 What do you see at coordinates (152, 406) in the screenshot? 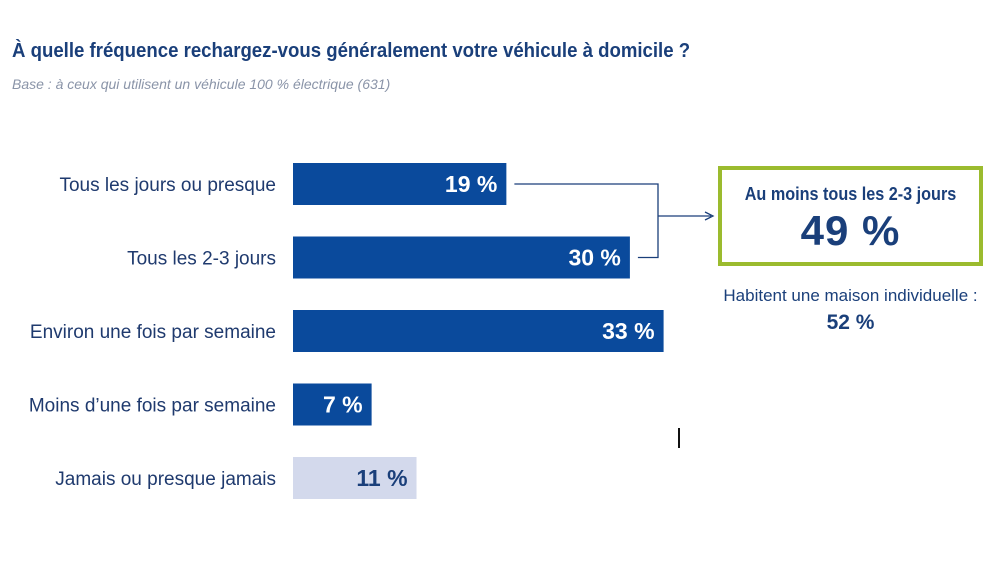
I see `category-label: Moins d’une fois par semaine` at bounding box center [152, 406].